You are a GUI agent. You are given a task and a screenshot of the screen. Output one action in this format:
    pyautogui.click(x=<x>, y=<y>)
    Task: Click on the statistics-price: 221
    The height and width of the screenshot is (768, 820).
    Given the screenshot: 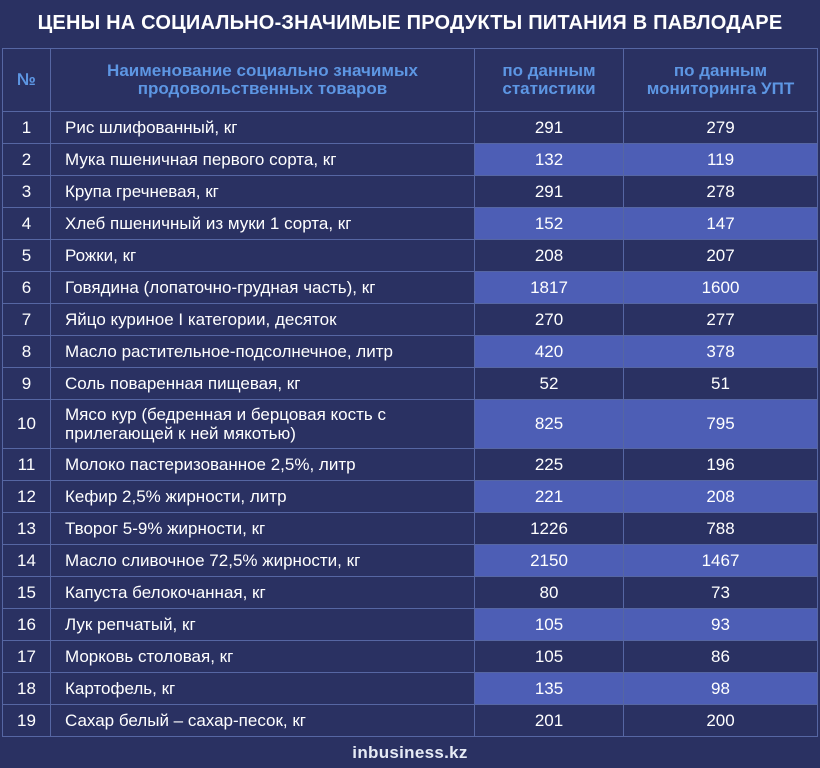 What is the action you would take?
    pyautogui.click(x=549, y=496)
    